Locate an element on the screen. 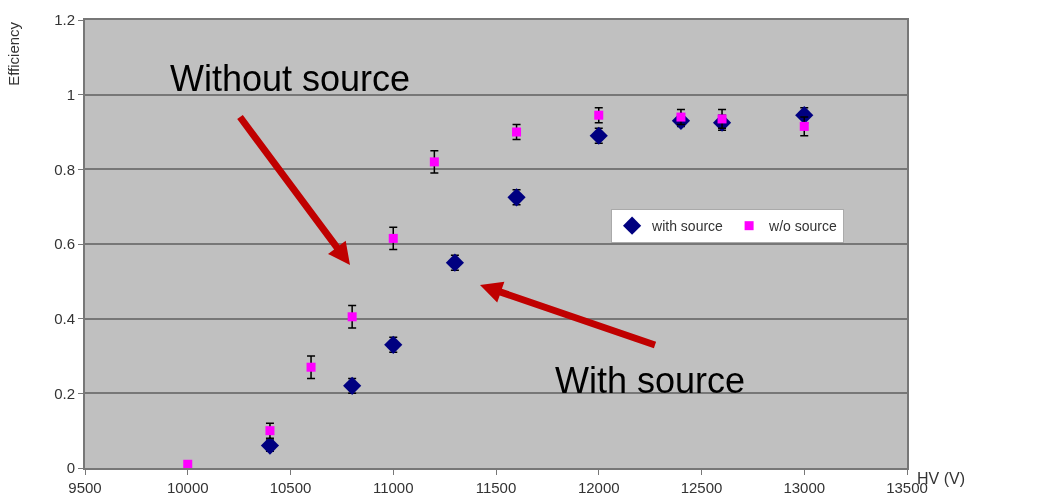 This screenshot has height=498, width=1046. y-tick-label: 0.4 is located at coordinates (64, 318).